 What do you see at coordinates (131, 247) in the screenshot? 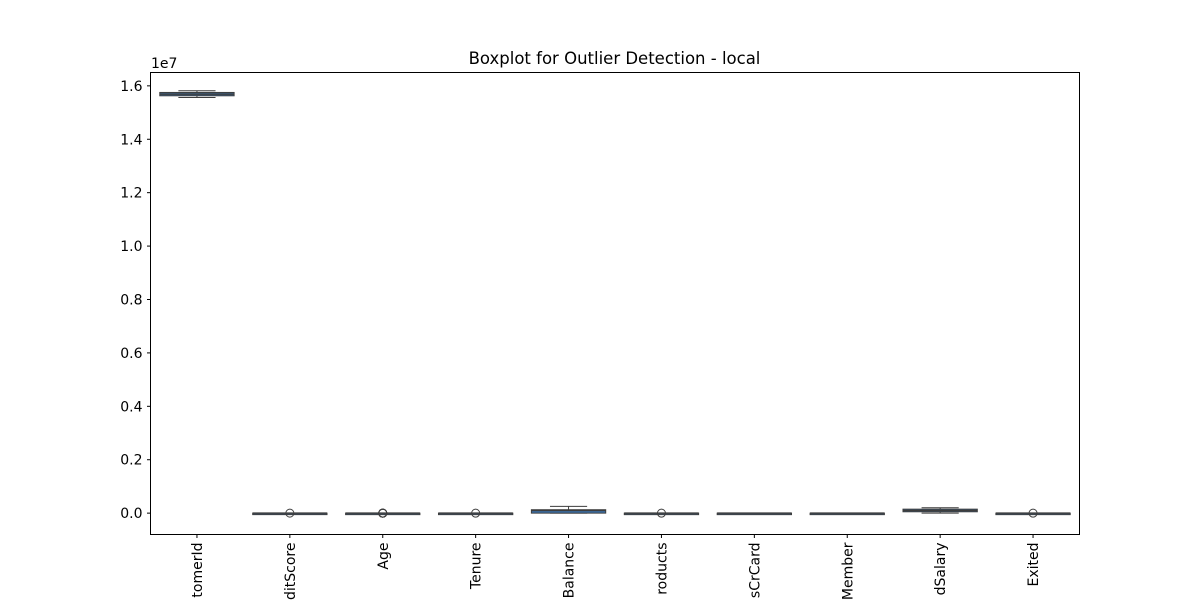
I see `y-tick-label: 1.0` at bounding box center [131, 247].